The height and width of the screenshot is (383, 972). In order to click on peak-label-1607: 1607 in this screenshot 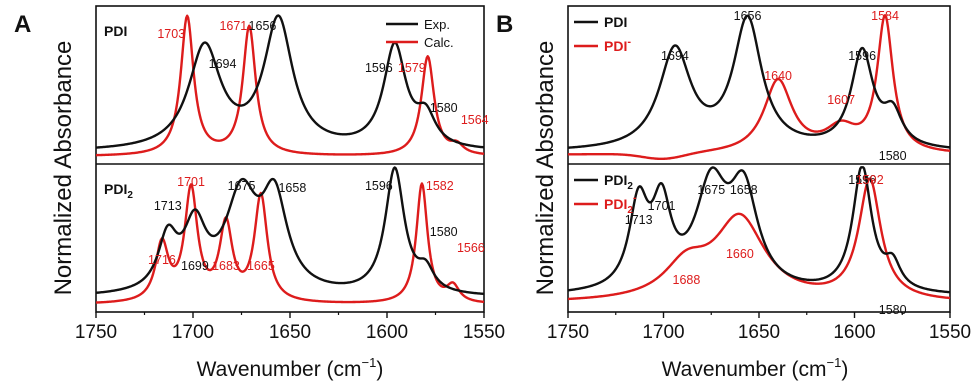, I will do `click(841, 100)`.